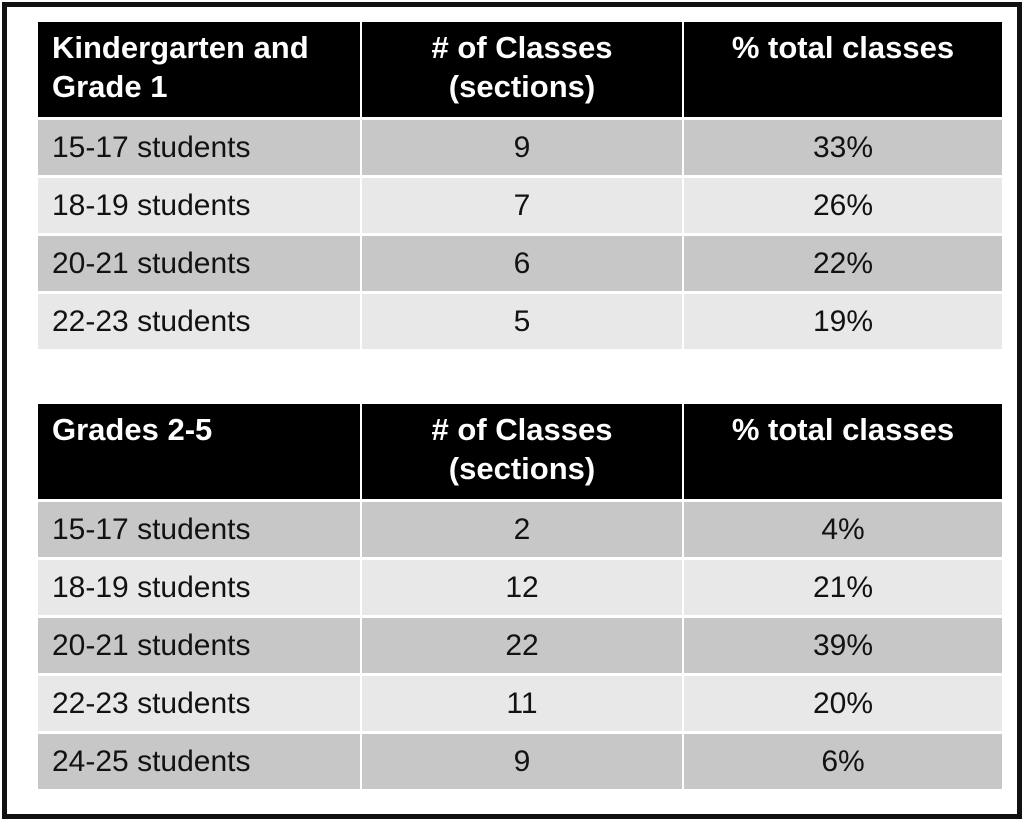 This screenshot has width=1024, height=821. What do you see at coordinates (843, 205) in the screenshot?
I see `percent-value: 26%` at bounding box center [843, 205].